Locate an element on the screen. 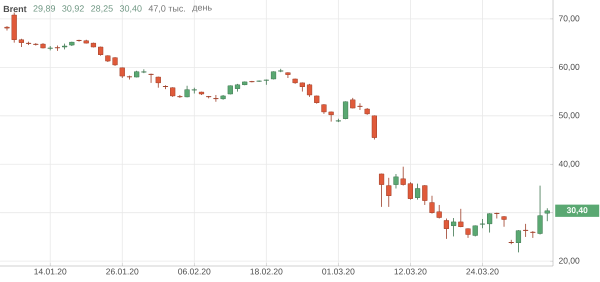 Image resolution: width=600 pixels, height=282 pixels. y-tick-label: 70,00 is located at coordinates (569, 18).